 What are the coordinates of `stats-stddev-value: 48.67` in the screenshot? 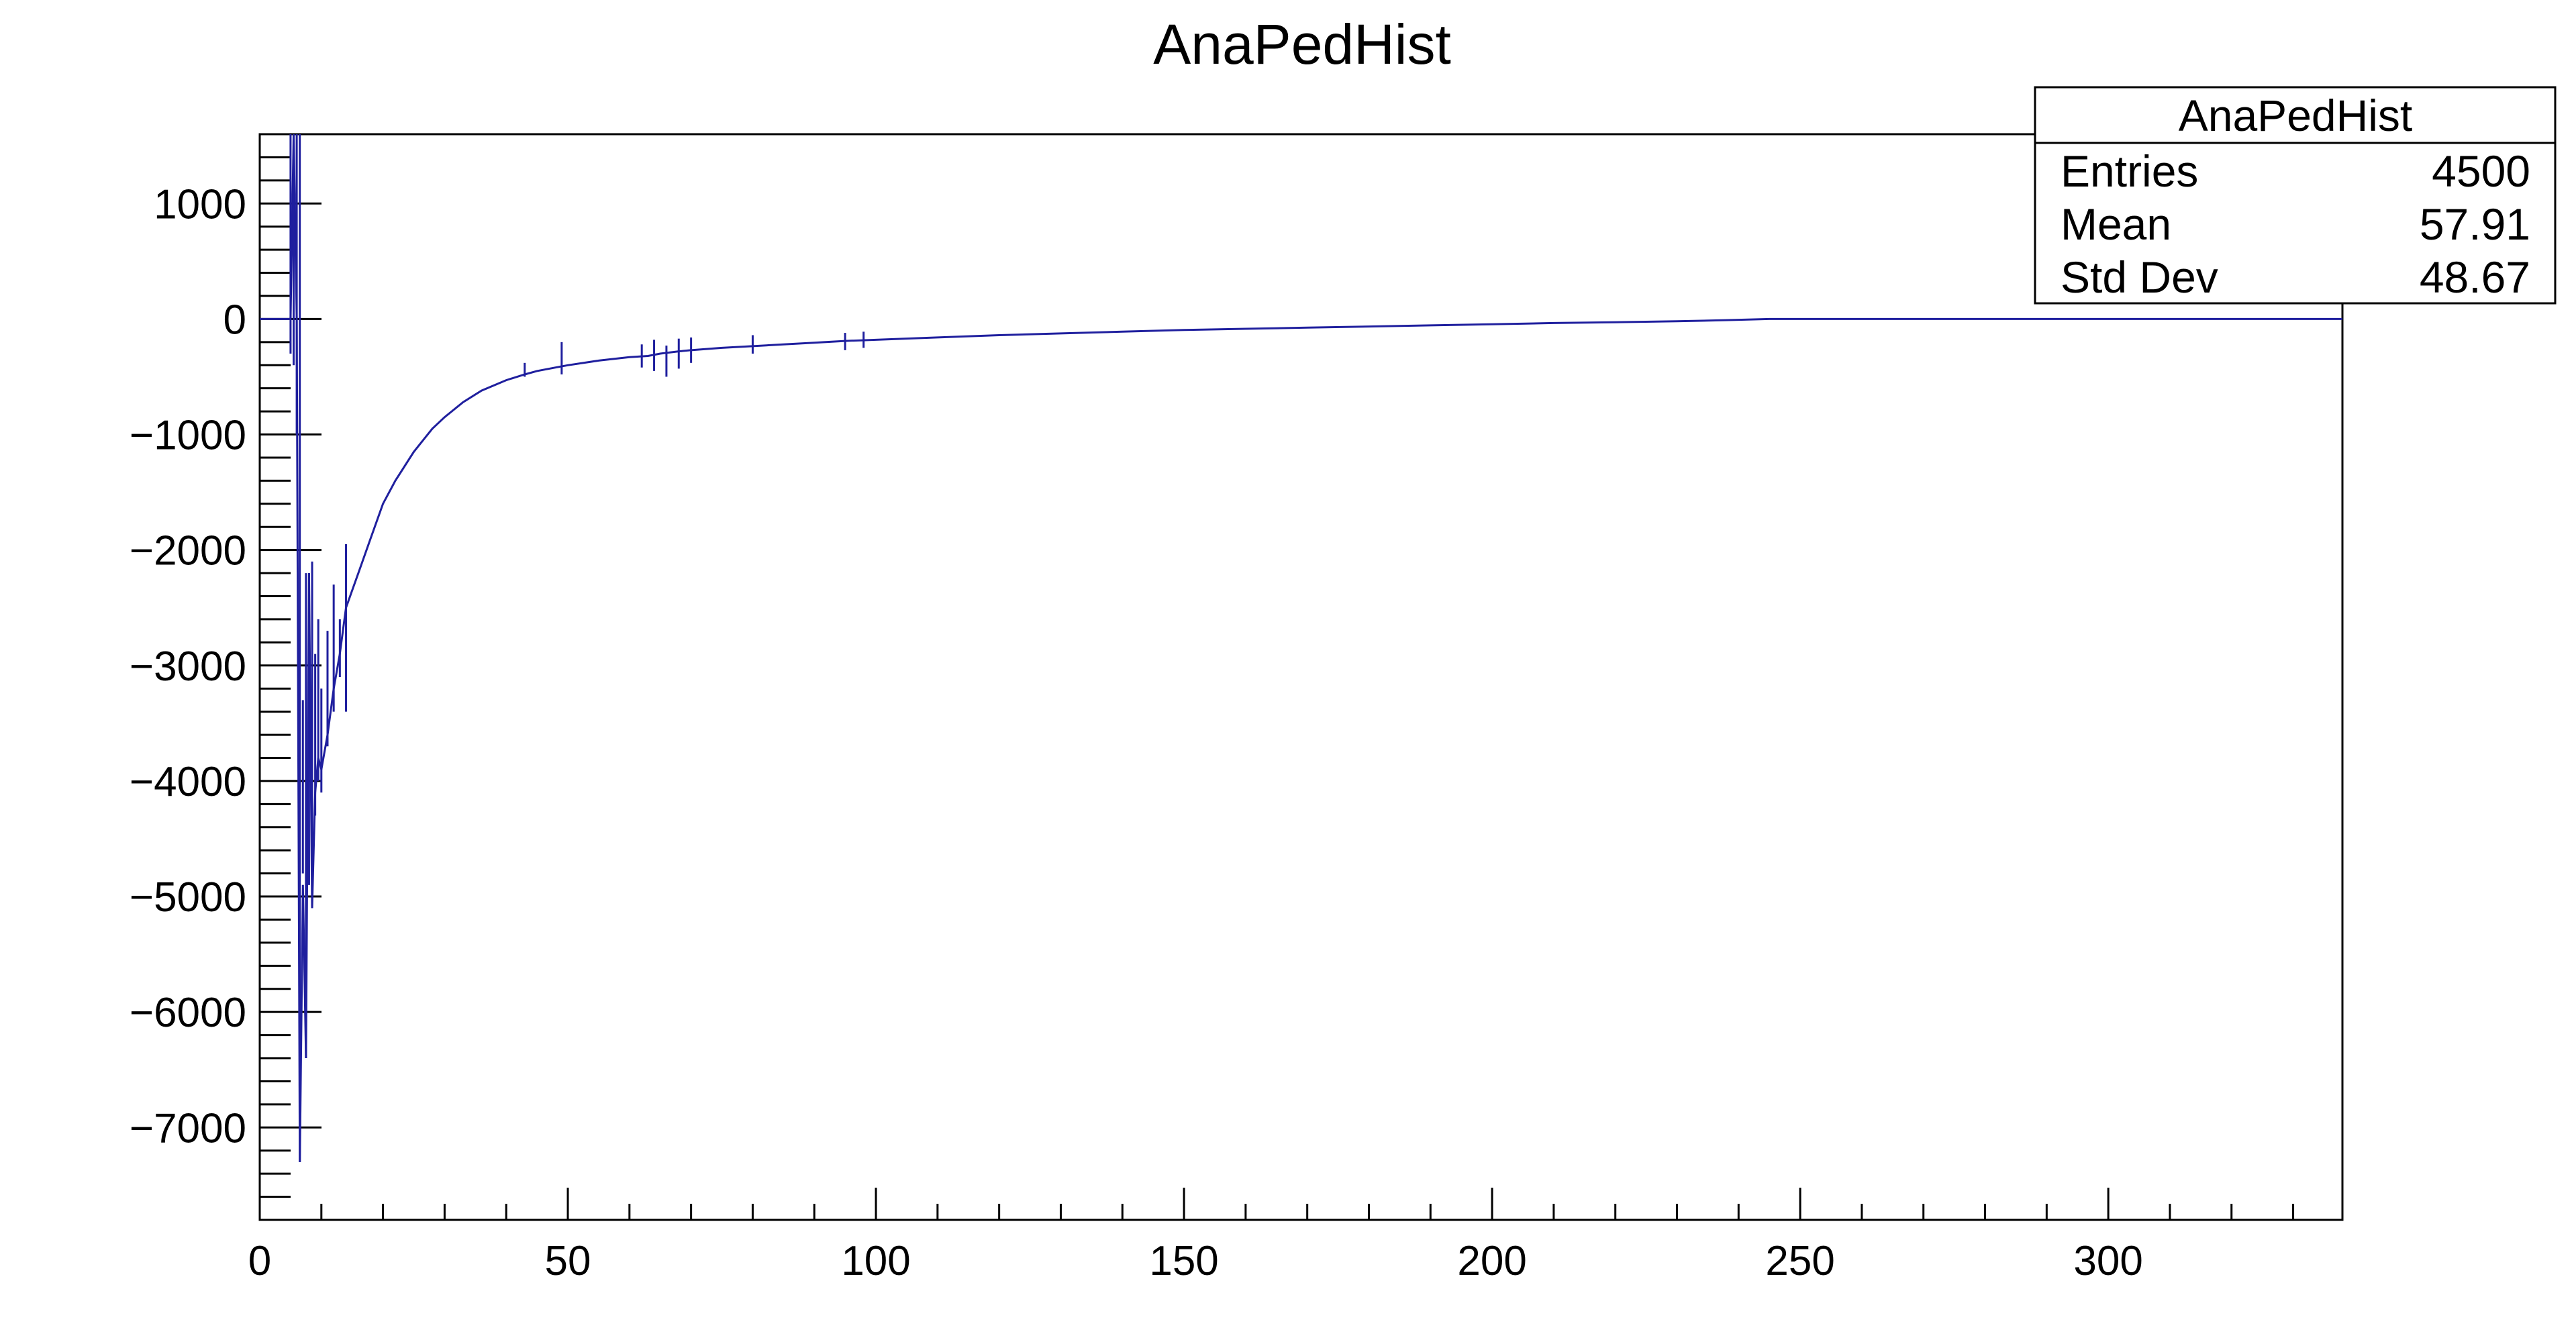 It's located at (2475, 277).